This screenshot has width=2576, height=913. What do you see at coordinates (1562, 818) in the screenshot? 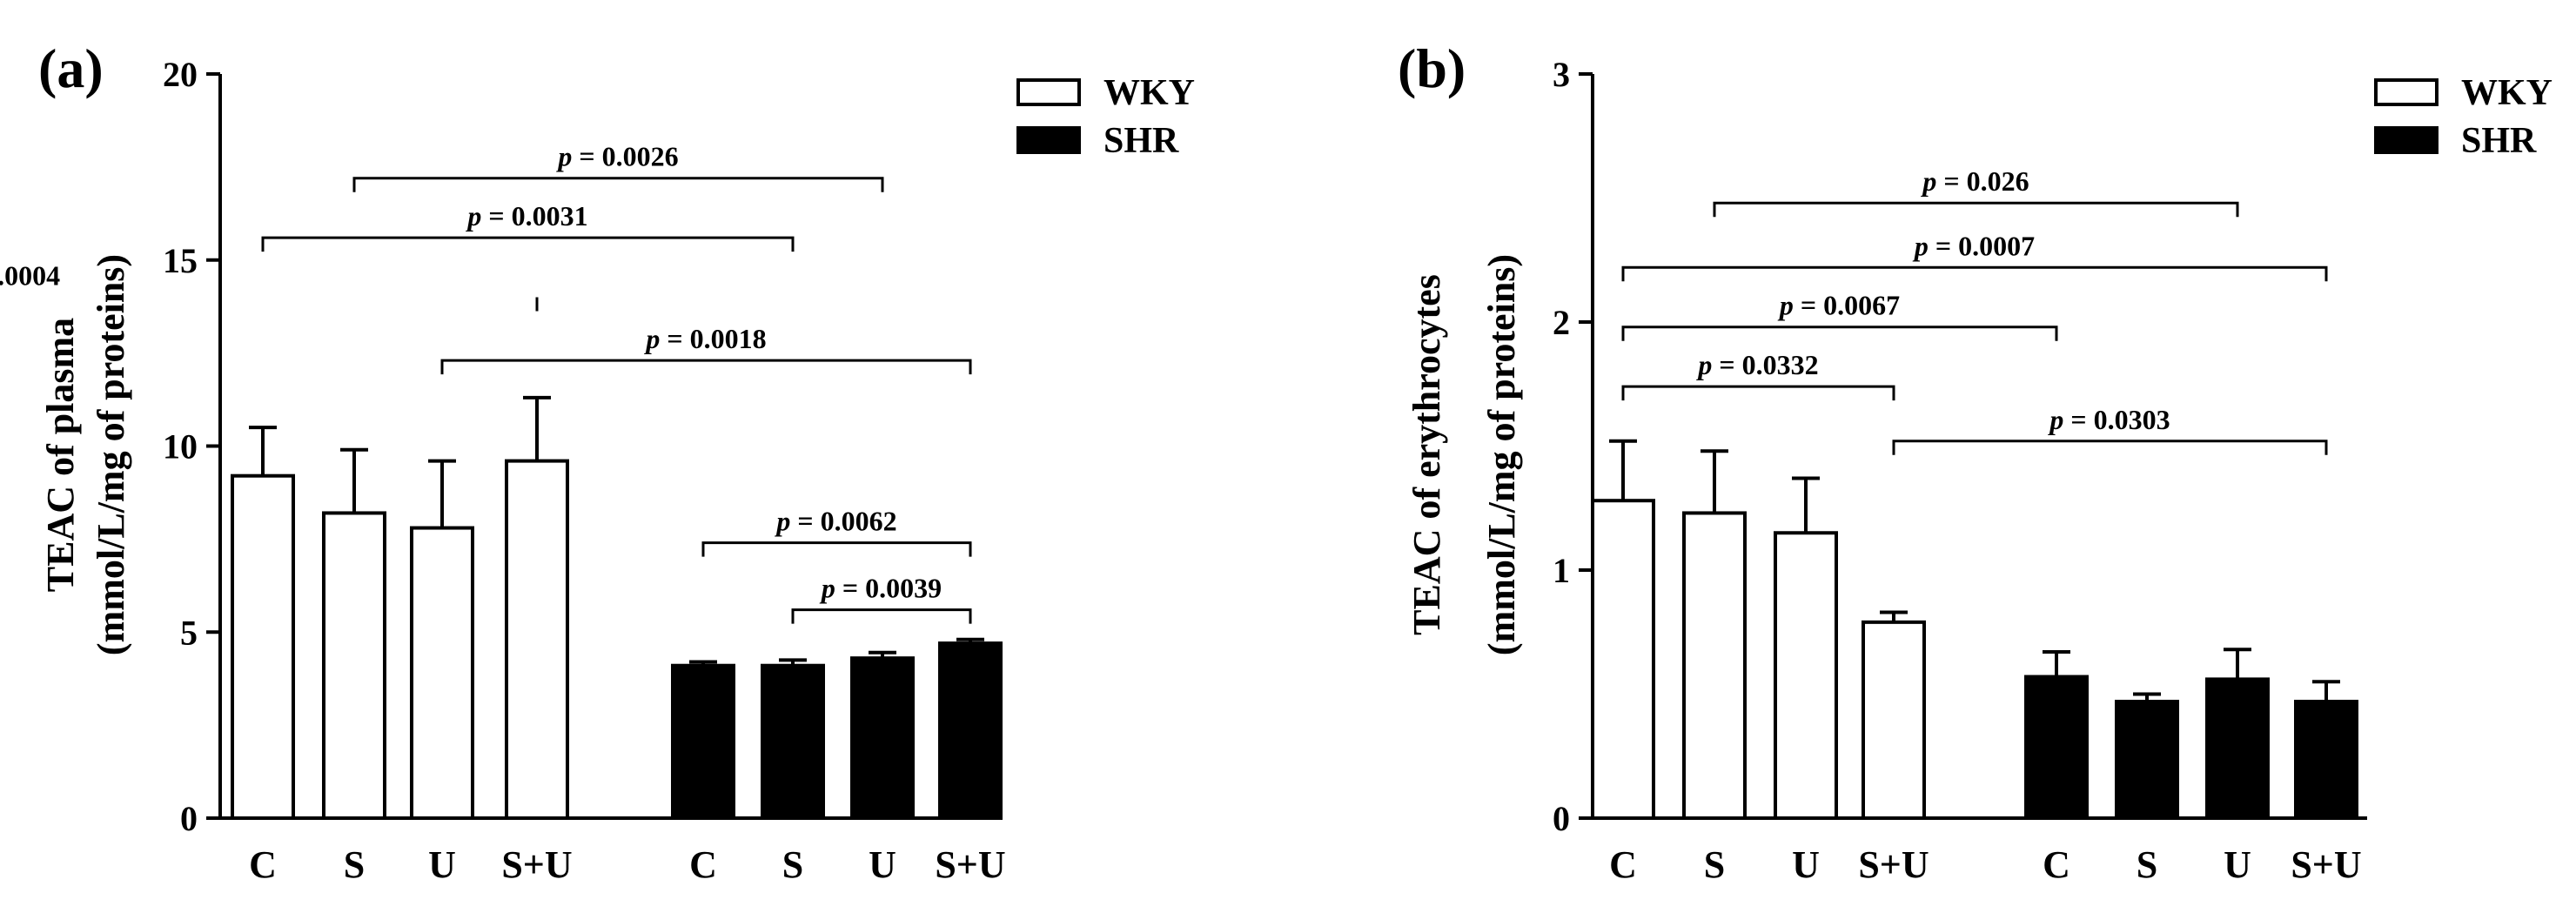
I see `y-tick-label-b: 0` at bounding box center [1562, 818].